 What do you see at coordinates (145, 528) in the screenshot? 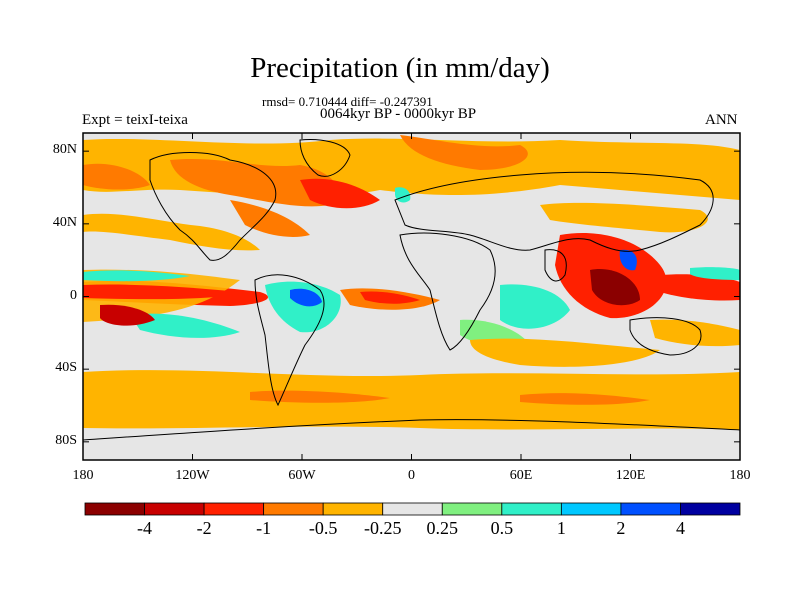
I see `colorbar-label: -4` at bounding box center [145, 528].